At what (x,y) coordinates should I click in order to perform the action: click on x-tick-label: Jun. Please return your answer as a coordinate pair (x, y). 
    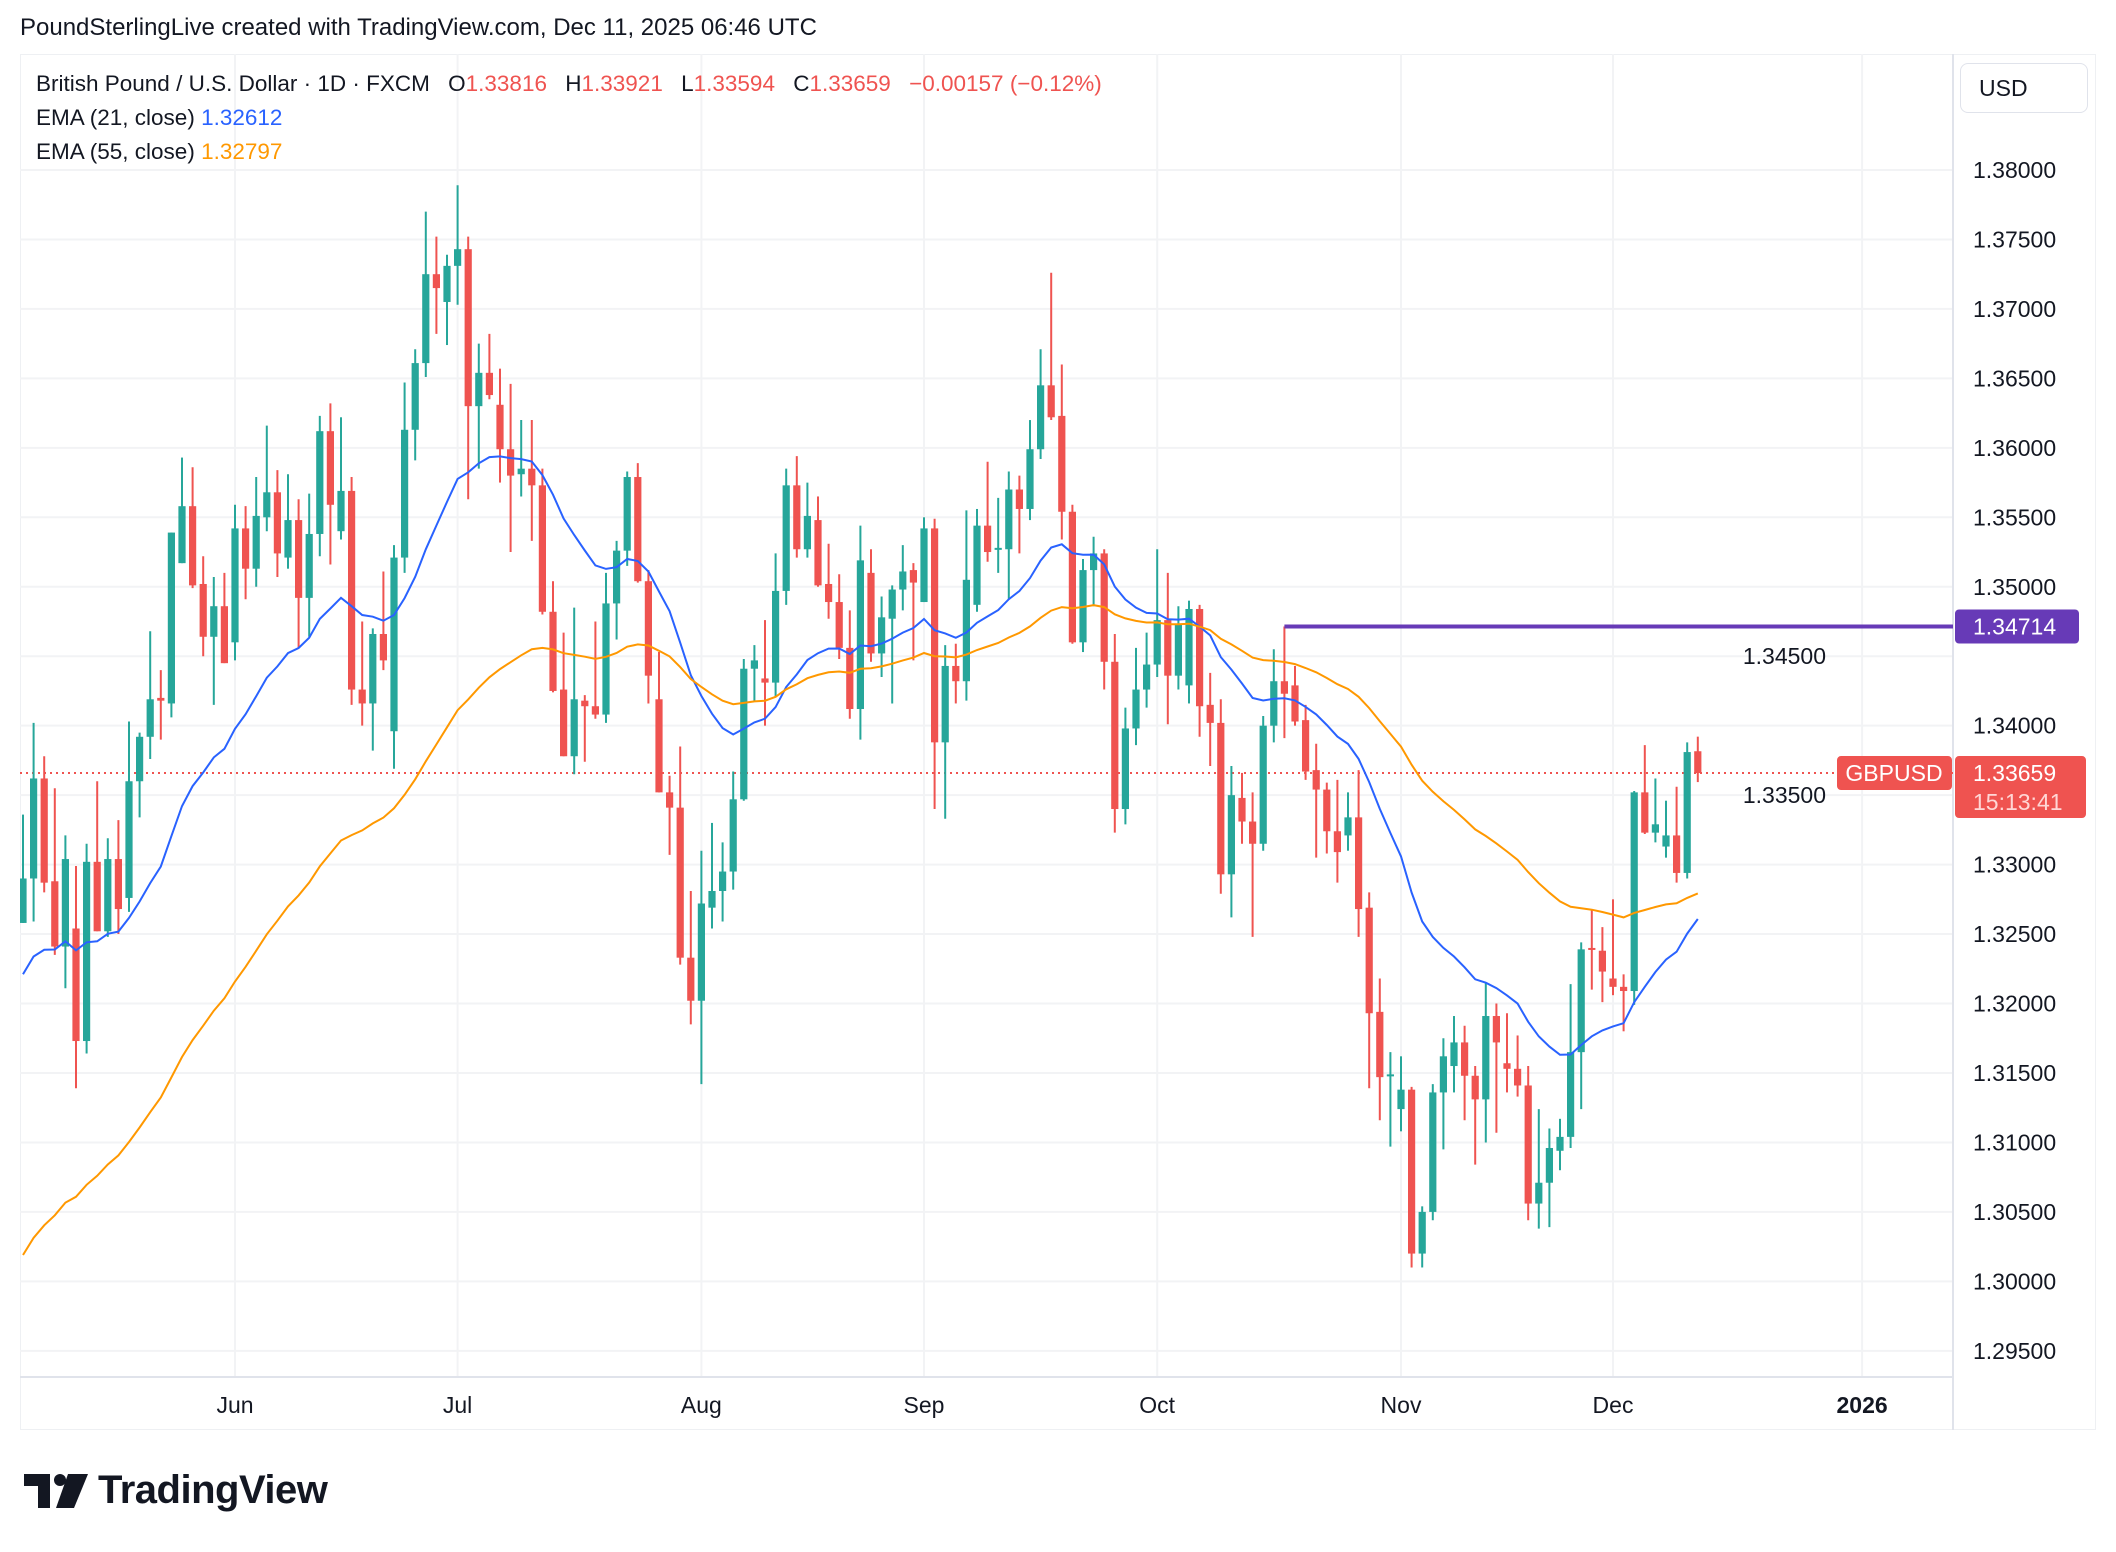
    Looking at the image, I should click on (234, 1405).